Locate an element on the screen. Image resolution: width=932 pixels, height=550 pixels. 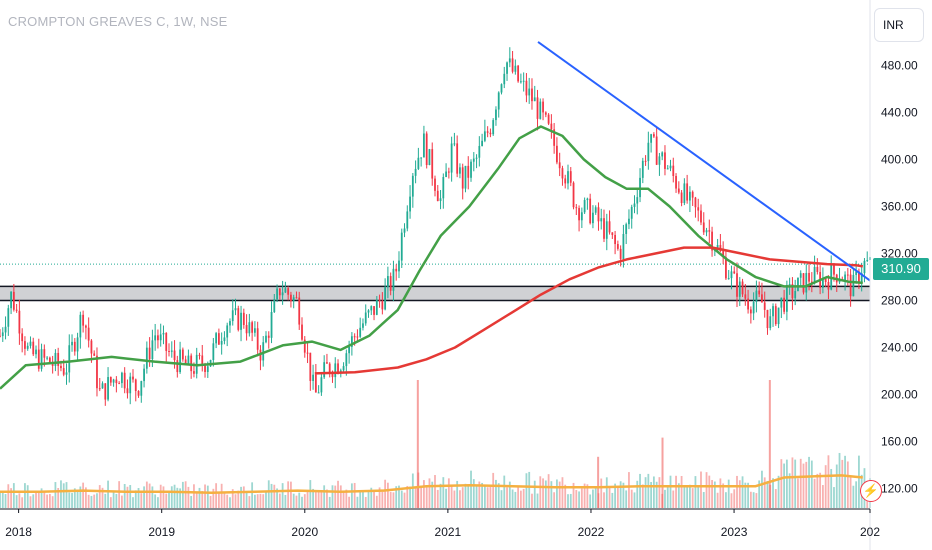
y-tick-label: 400.00 is located at coordinates (899, 159).